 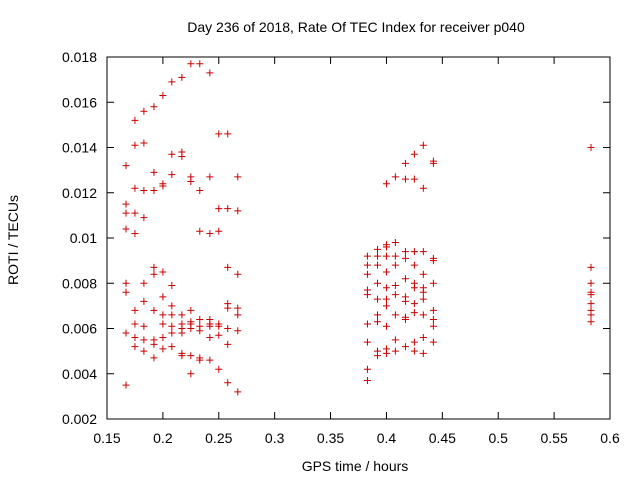 What do you see at coordinates (553, 438) in the screenshot?
I see `x-tick-label: 0.55` at bounding box center [553, 438].